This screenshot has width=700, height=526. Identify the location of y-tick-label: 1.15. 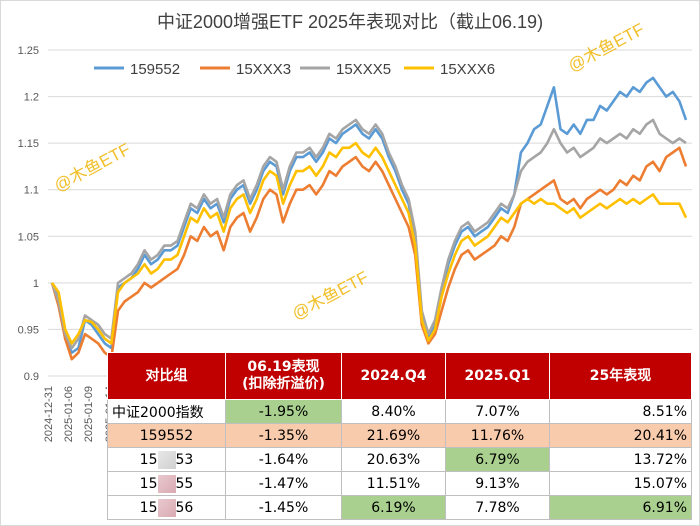
(28, 144).